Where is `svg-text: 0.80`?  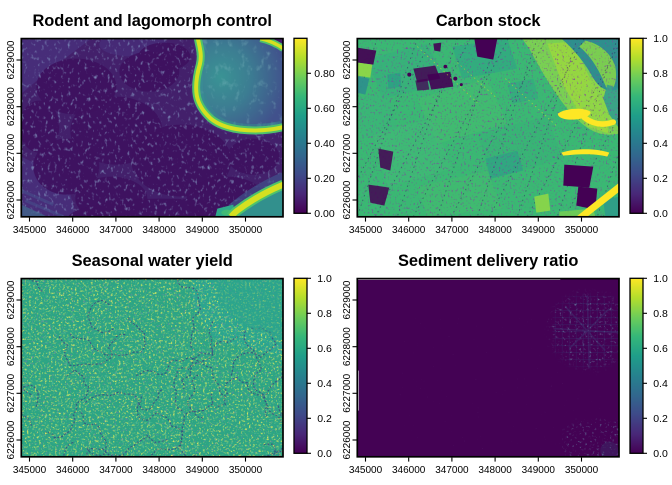 svg-text: 0.80 is located at coordinates (324, 74).